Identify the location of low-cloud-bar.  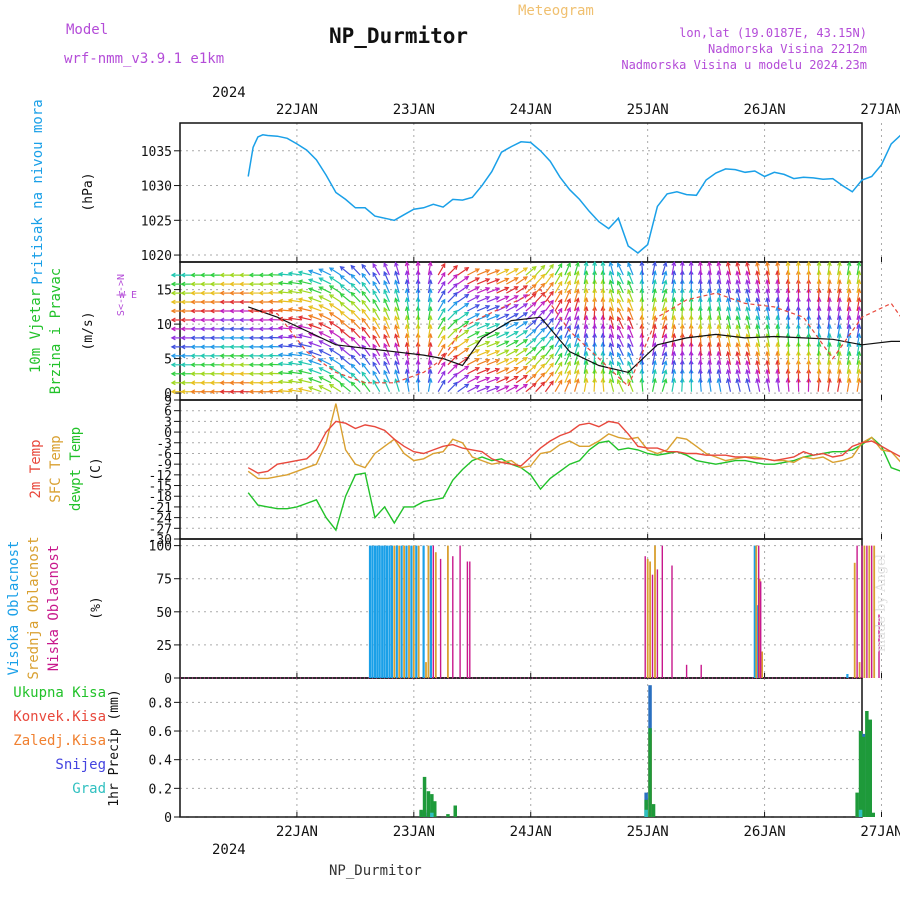
(645, 617).